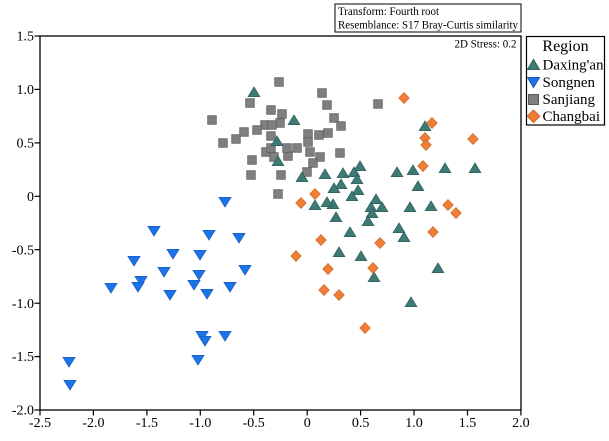 The image size is (609, 441). What do you see at coordinates (569, 100) in the screenshot?
I see `svg-text: Sanjiang` at bounding box center [569, 100].